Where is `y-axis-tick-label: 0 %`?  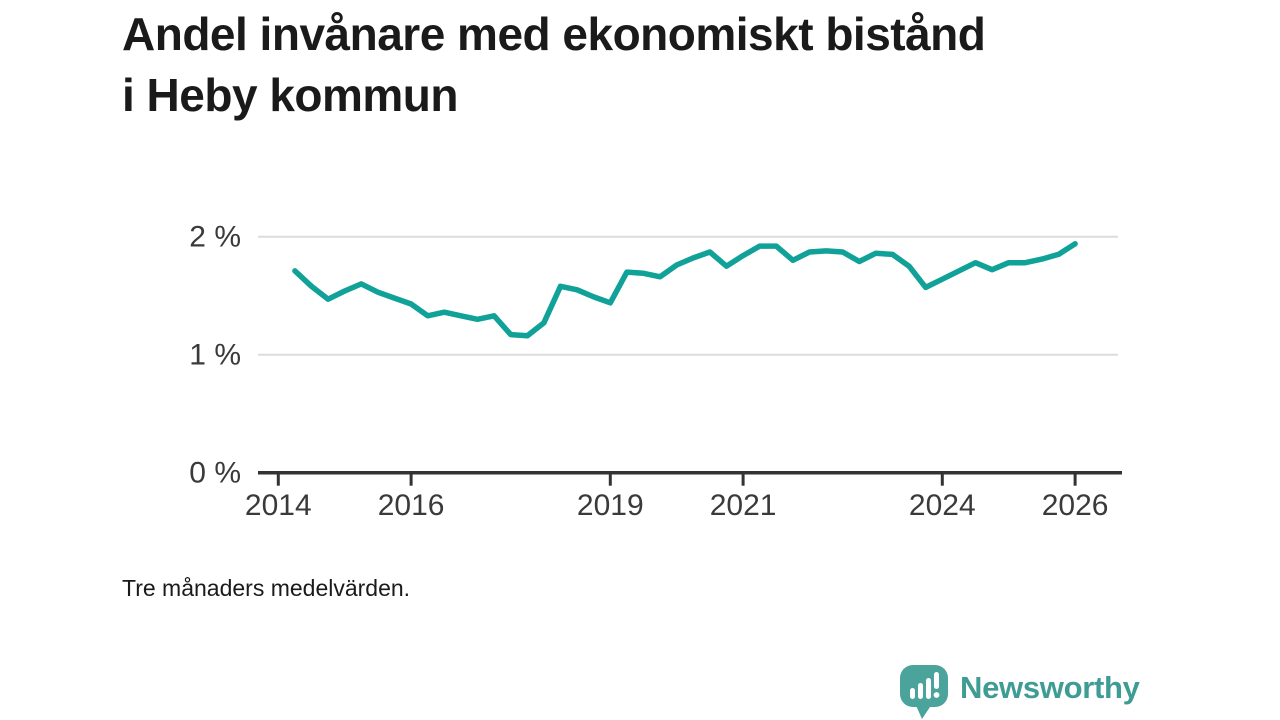 y-axis-tick-label: 0 % is located at coordinates (215, 473).